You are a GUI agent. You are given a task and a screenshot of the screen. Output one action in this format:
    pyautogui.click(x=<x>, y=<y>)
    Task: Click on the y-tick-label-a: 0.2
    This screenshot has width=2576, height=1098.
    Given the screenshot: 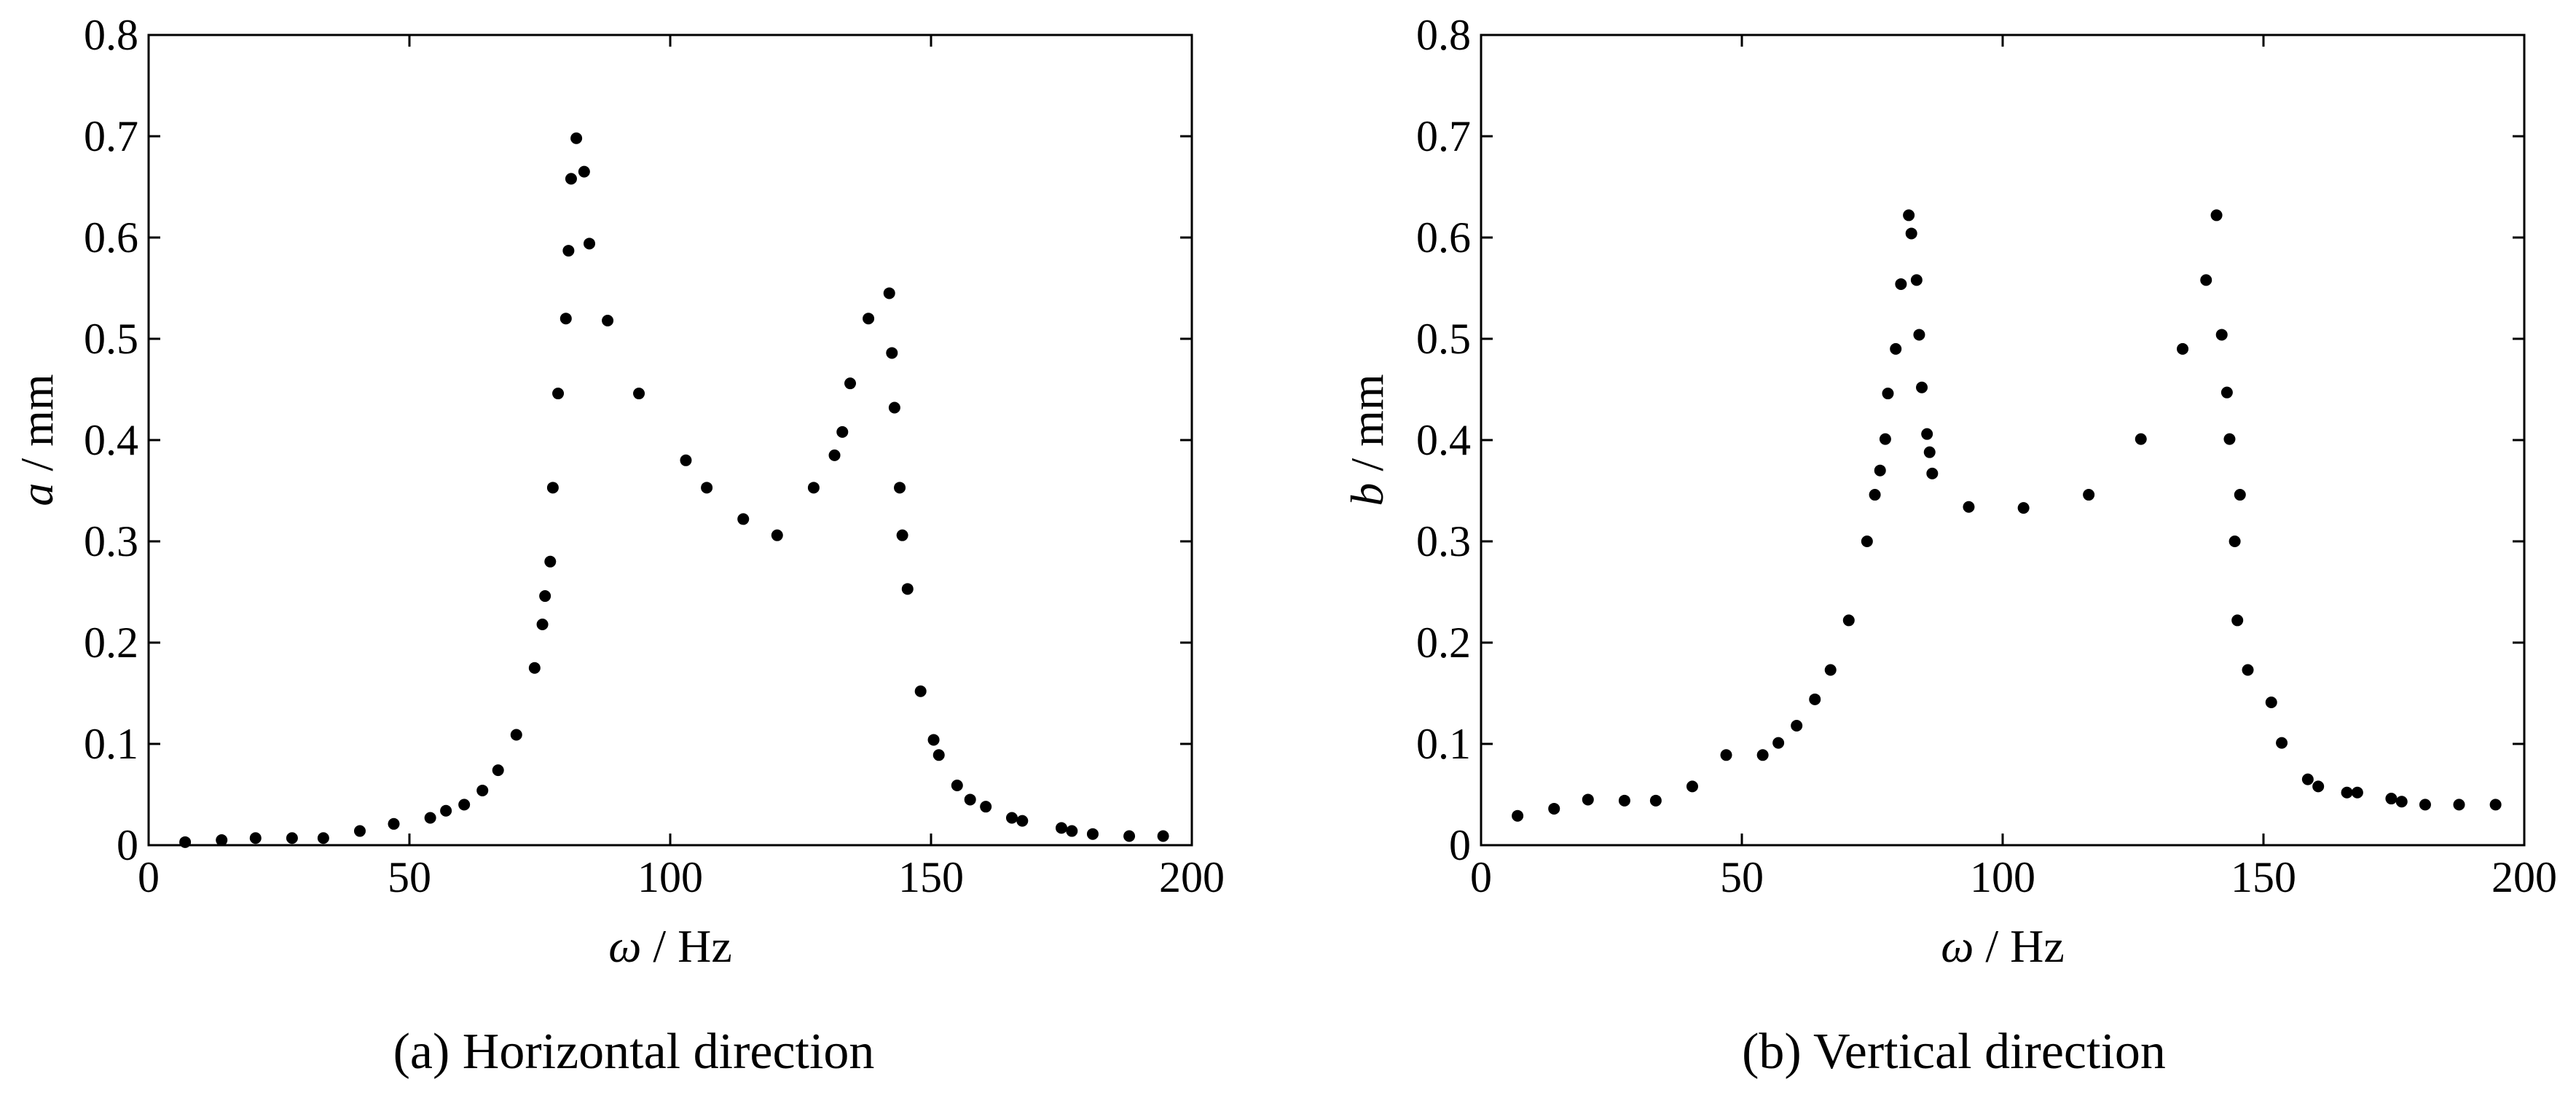 What is the action you would take?
    pyautogui.click(x=111, y=643)
    